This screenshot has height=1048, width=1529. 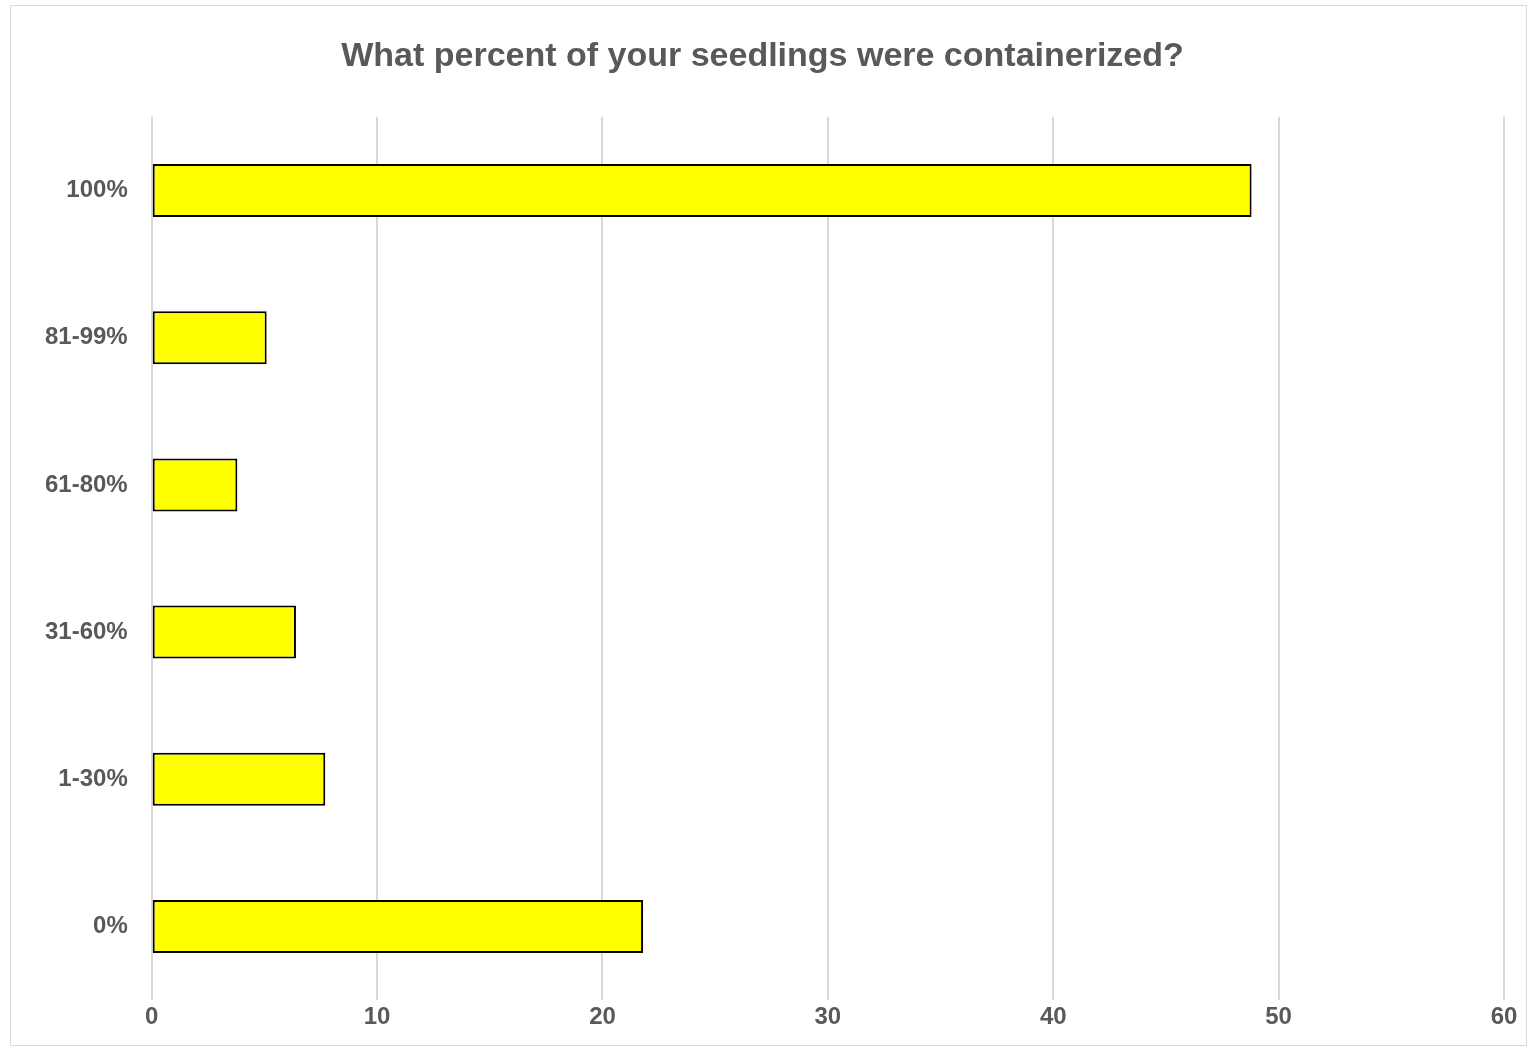 I want to click on y-tick-label: 0%, so click(x=110, y=925).